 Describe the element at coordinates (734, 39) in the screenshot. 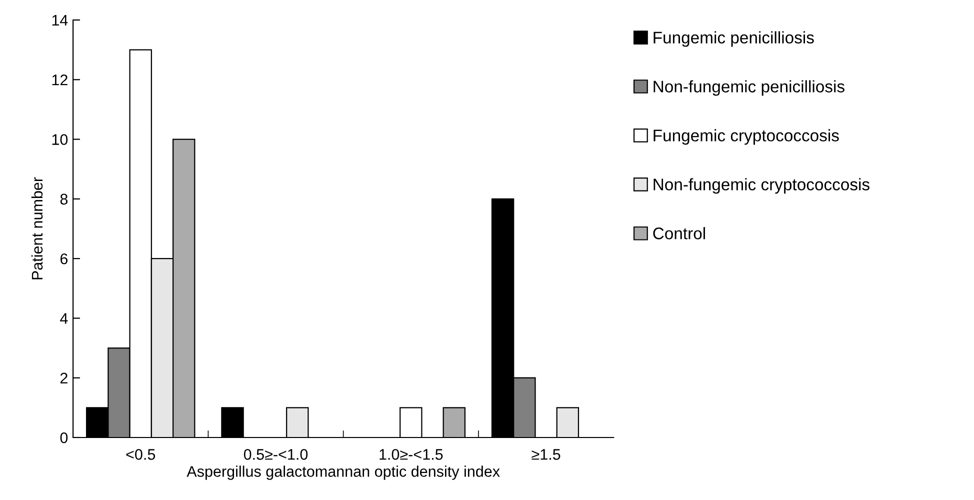

I see `legend-label: Fungemic penicilliosis` at that location.